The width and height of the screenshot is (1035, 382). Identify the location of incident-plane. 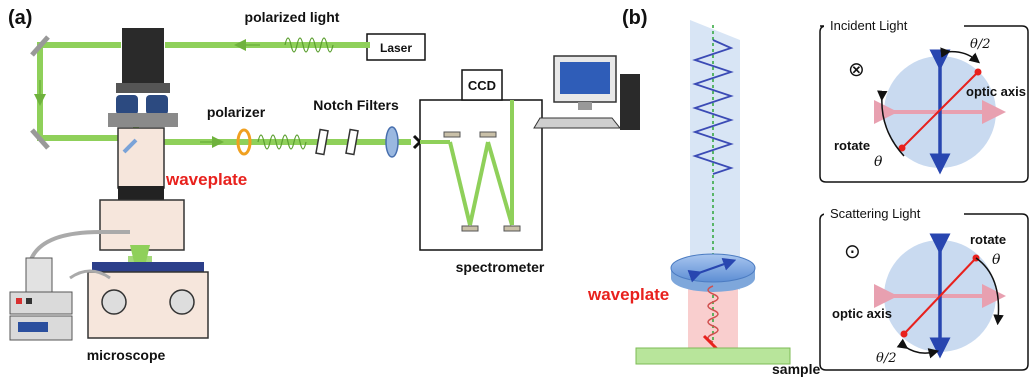
(715, 155).